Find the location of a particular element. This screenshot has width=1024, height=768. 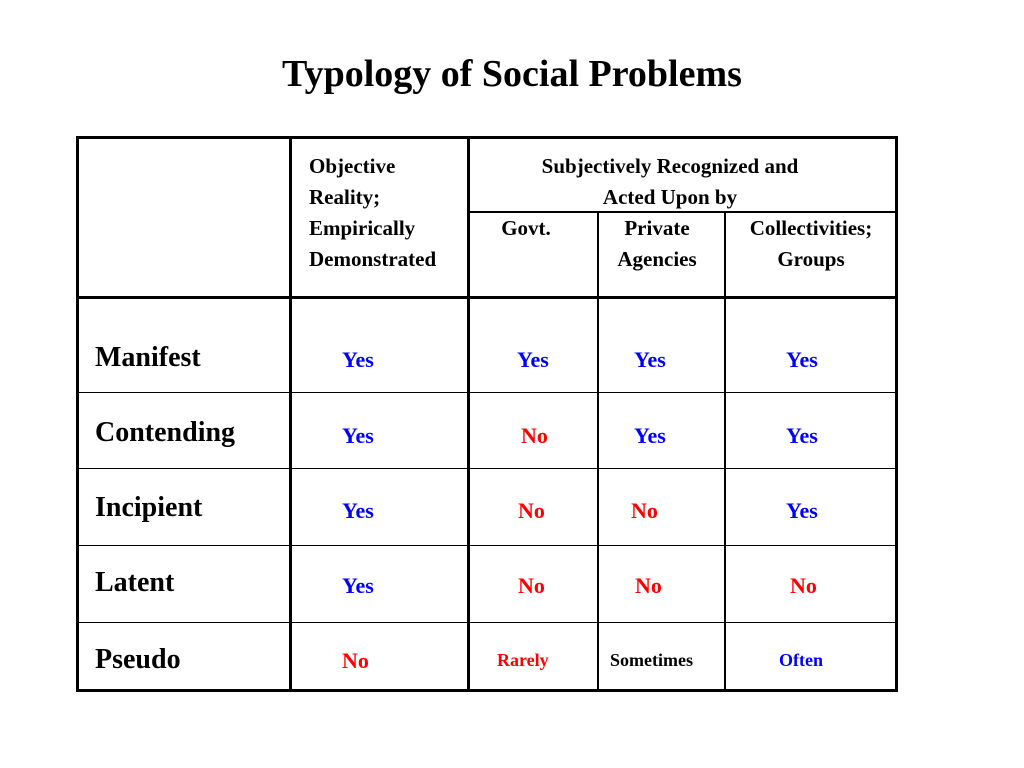

table-left-border is located at coordinates (77, 414).